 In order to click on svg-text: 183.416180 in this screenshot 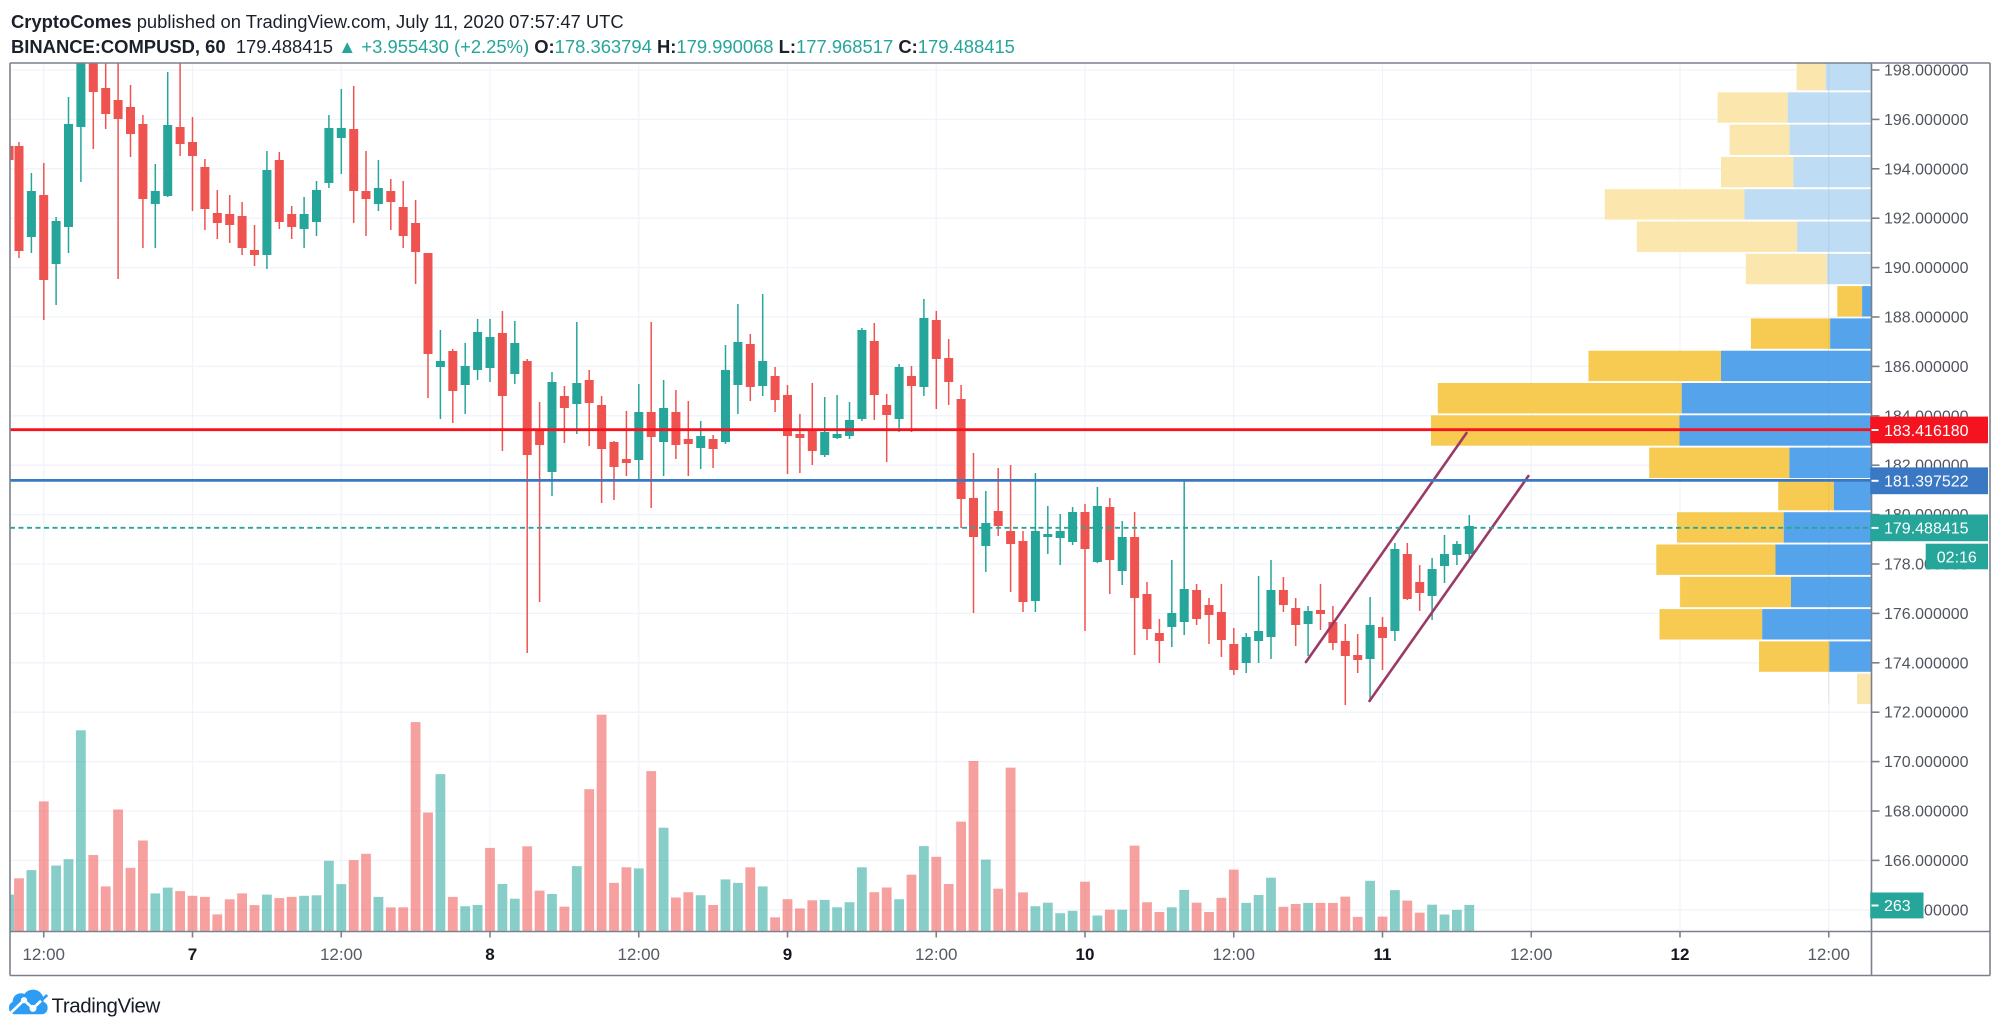, I will do `click(1926, 431)`.